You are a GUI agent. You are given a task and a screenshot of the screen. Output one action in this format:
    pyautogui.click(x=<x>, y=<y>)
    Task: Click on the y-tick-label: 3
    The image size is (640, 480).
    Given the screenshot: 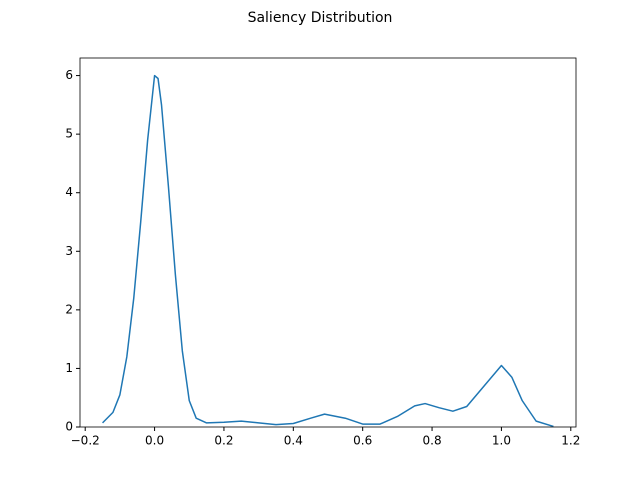 What is the action you would take?
    pyautogui.click(x=69, y=251)
    